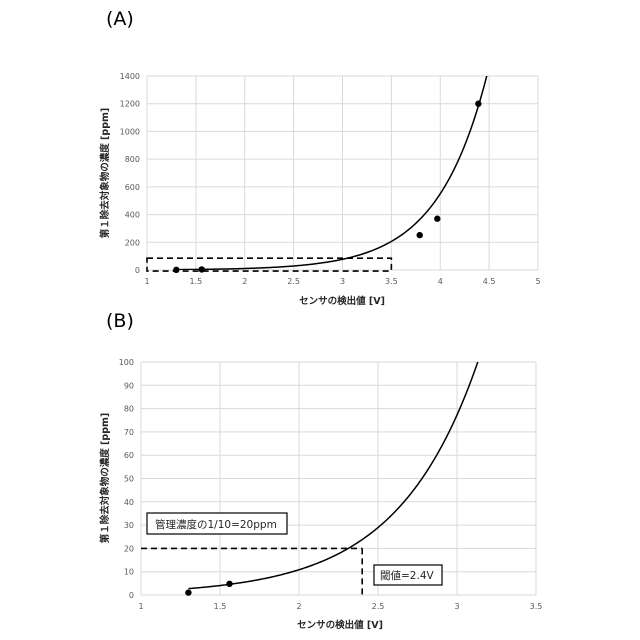 The image size is (640, 640). I want to click on panel-a-y-tick-label: 1000, so click(130, 131).